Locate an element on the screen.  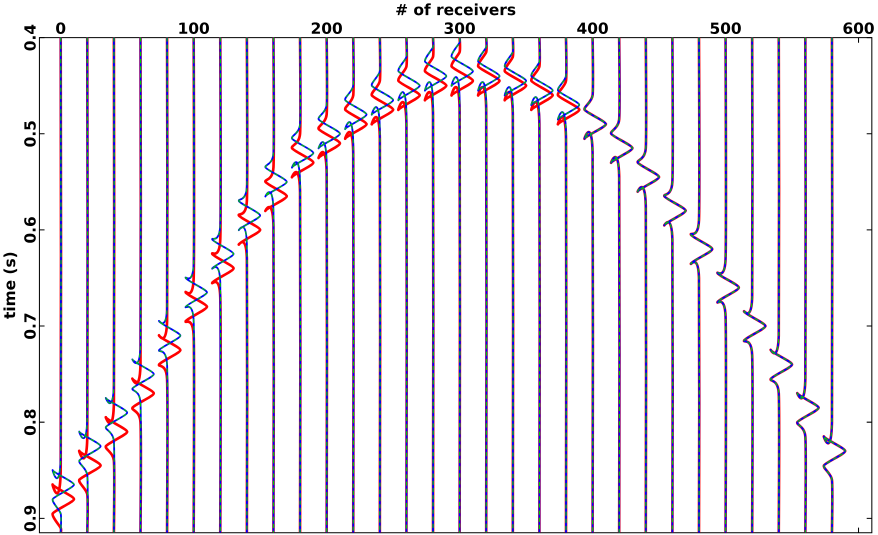
x-tick-label: 200 is located at coordinates (327, 28).